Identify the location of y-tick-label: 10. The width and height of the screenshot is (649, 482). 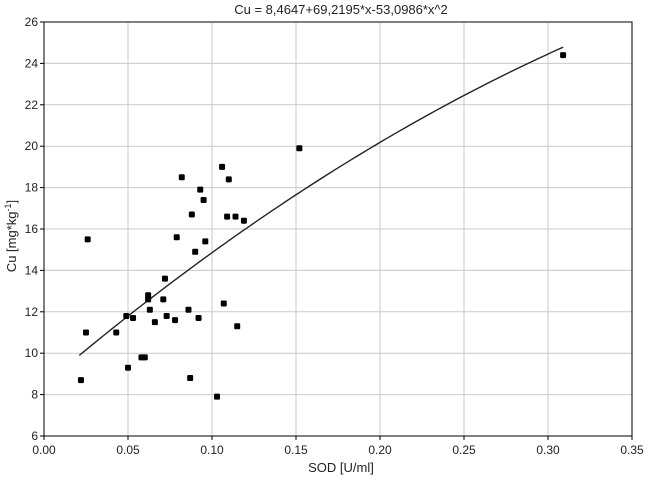
(32, 353).